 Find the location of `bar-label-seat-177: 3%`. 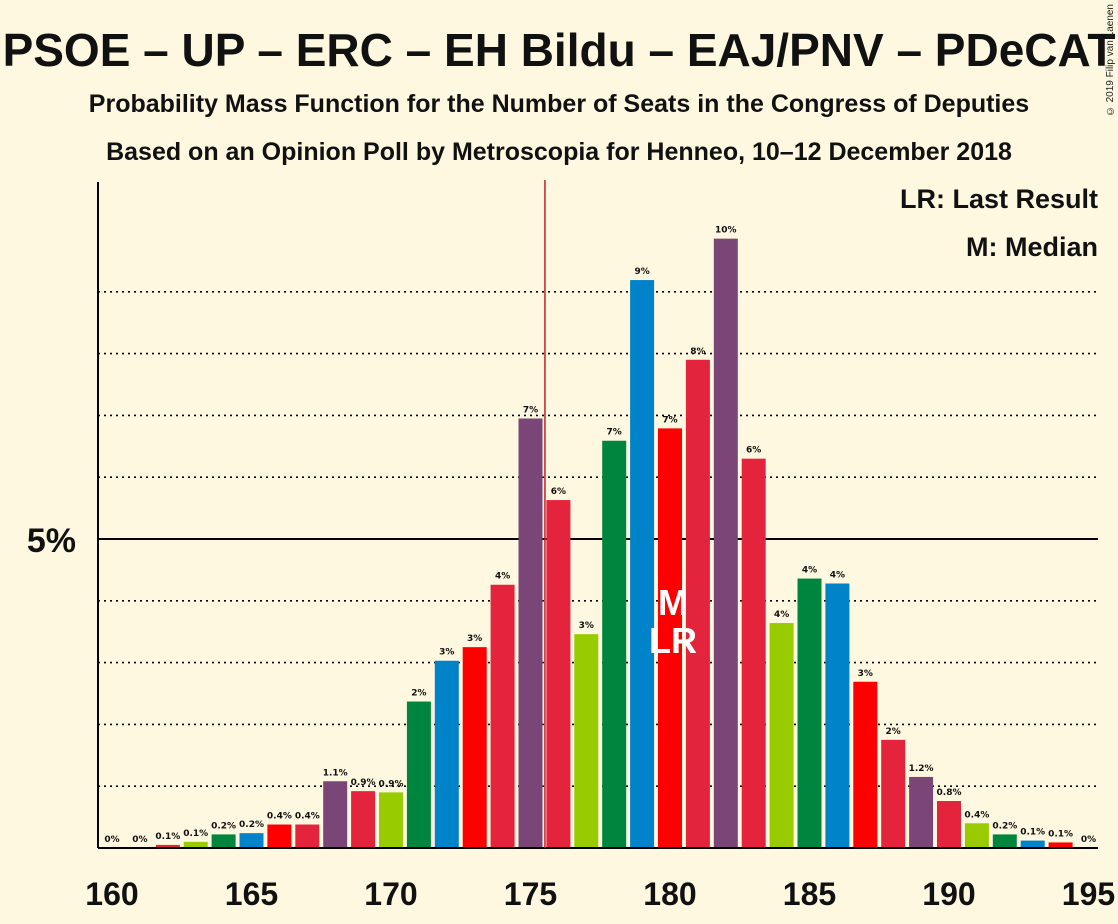

bar-label-seat-177: 3% is located at coordinates (586, 626).